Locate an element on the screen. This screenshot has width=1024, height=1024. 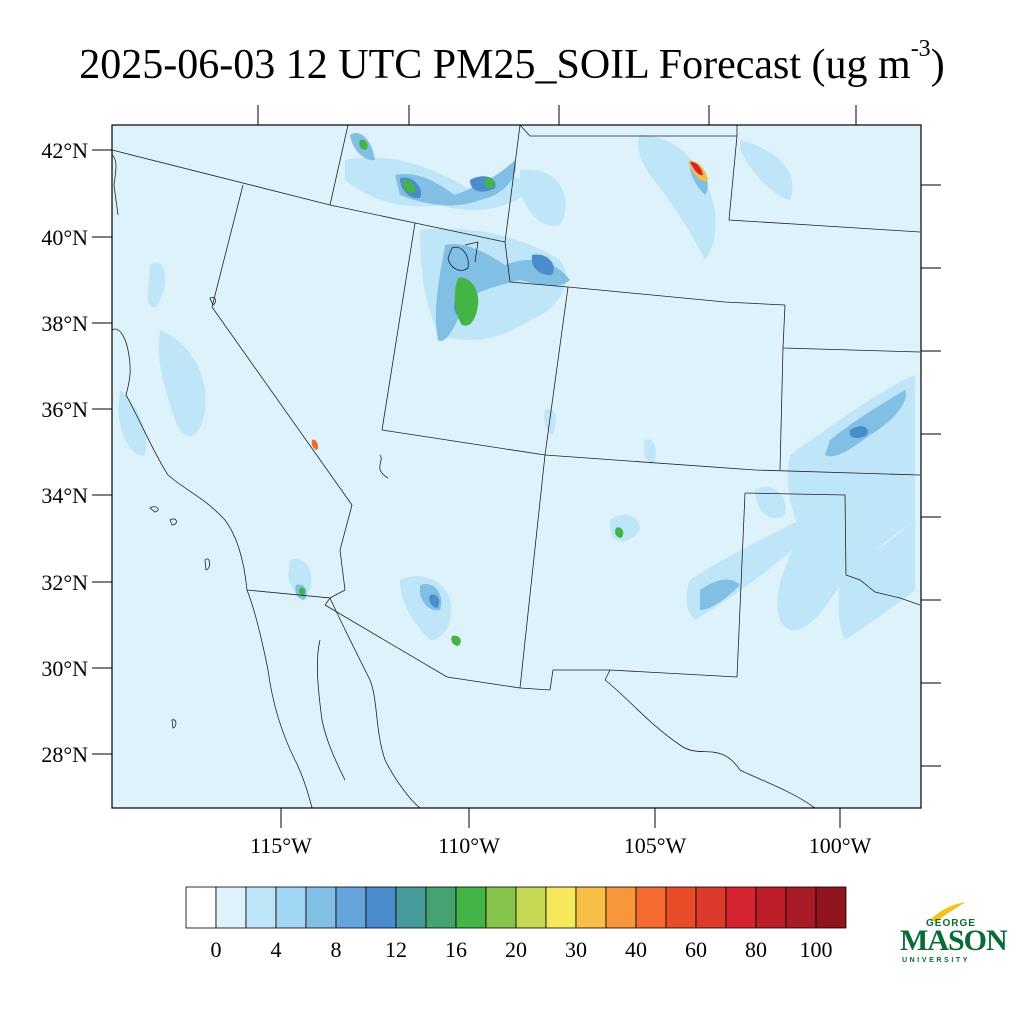
colorbar-label: 16 is located at coordinates (456, 949).